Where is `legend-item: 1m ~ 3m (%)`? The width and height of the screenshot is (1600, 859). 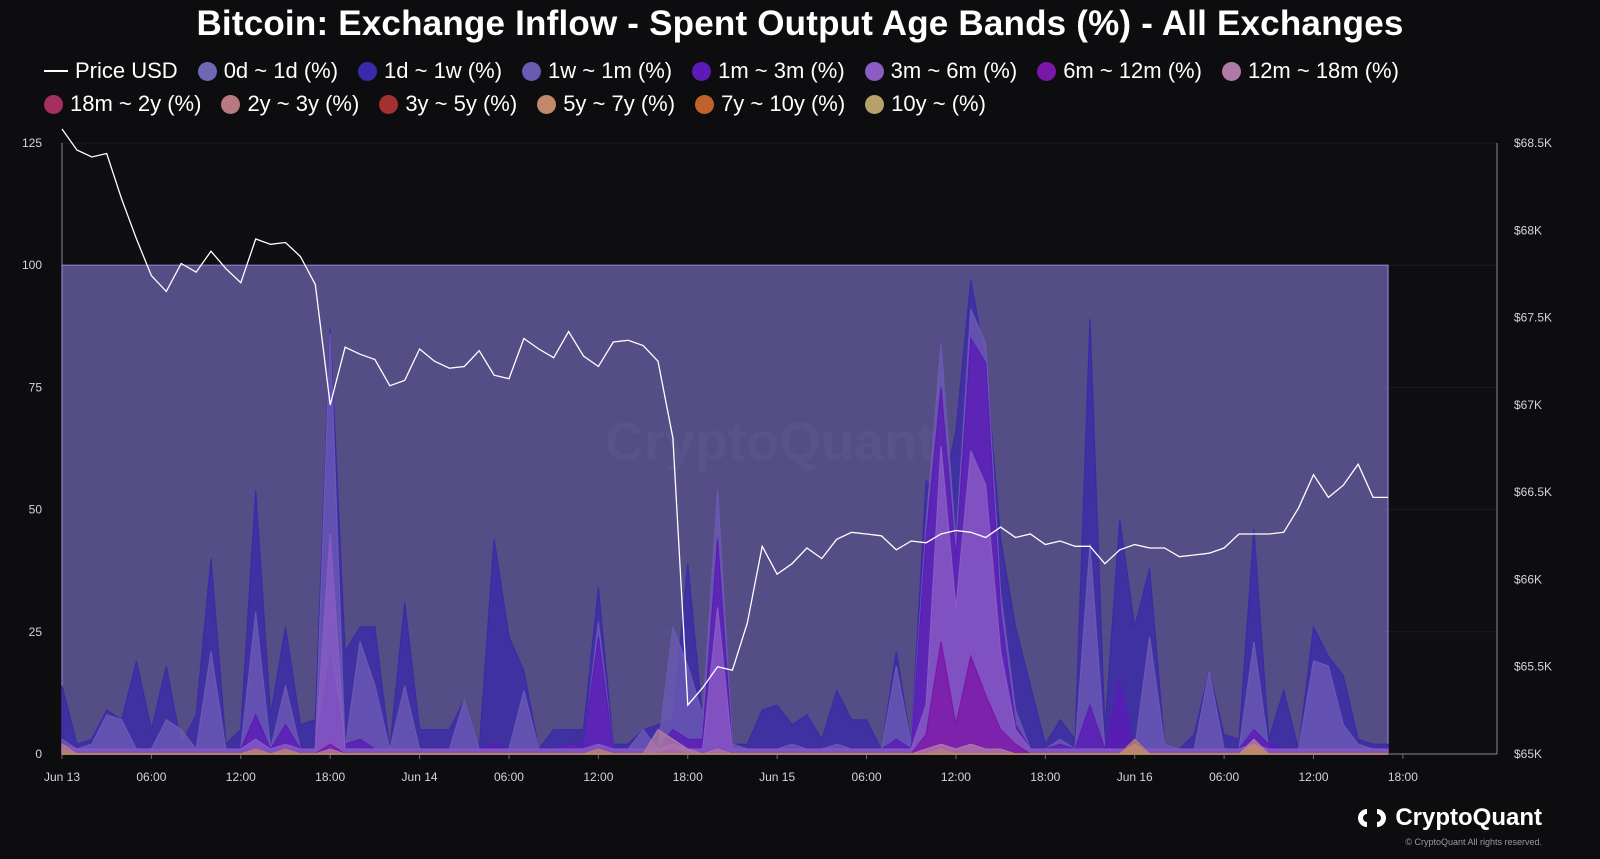
legend-item: 1m ~ 3m (%) is located at coordinates (768, 71).